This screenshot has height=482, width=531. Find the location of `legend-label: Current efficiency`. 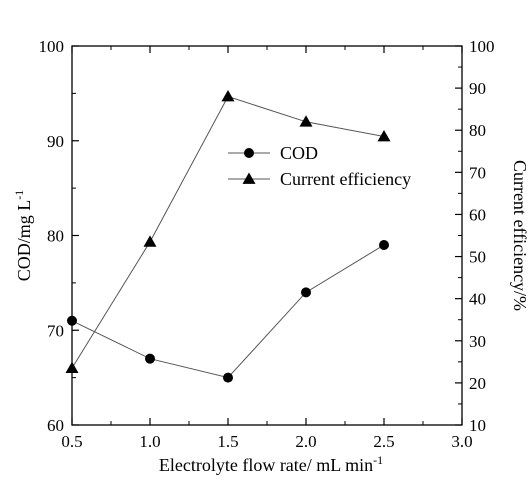

legend-label: Current efficiency is located at coordinates (345, 179).